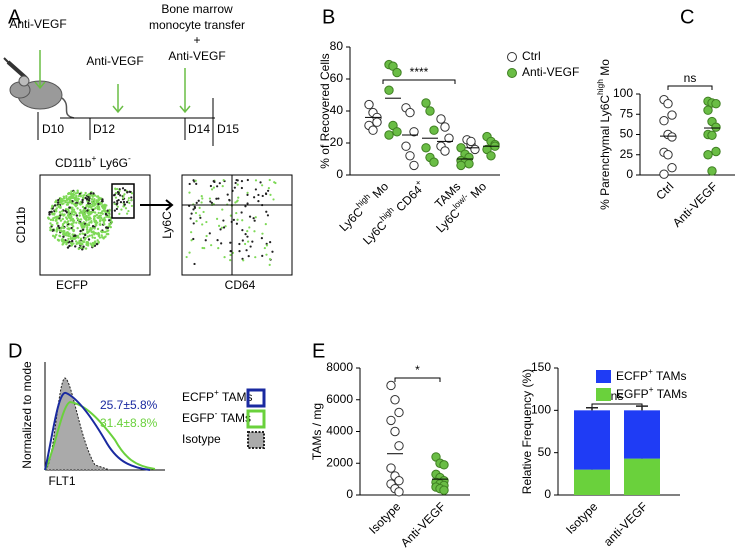 The image size is (755, 551). What do you see at coordinates (592, 440) in the screenshot?
I see `bar-segment` at bounding box center [592, 440].